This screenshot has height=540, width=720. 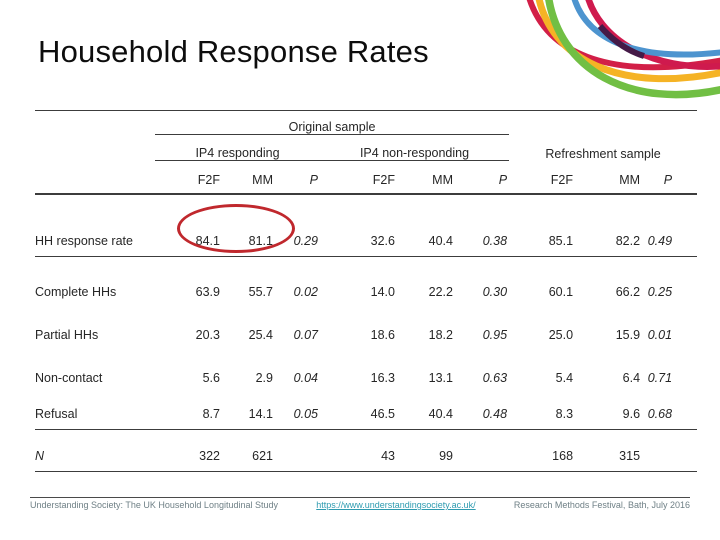 I want to click on cell-value: 0.04, so click(x=305, y=378).